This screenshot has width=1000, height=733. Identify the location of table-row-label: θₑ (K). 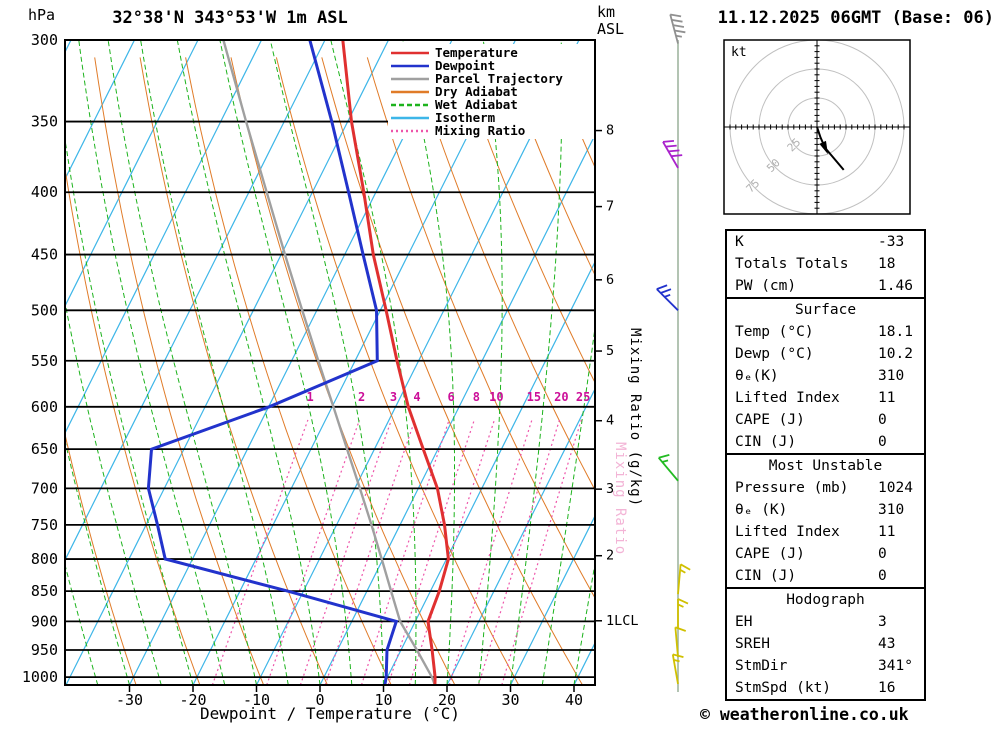
(761, 510).